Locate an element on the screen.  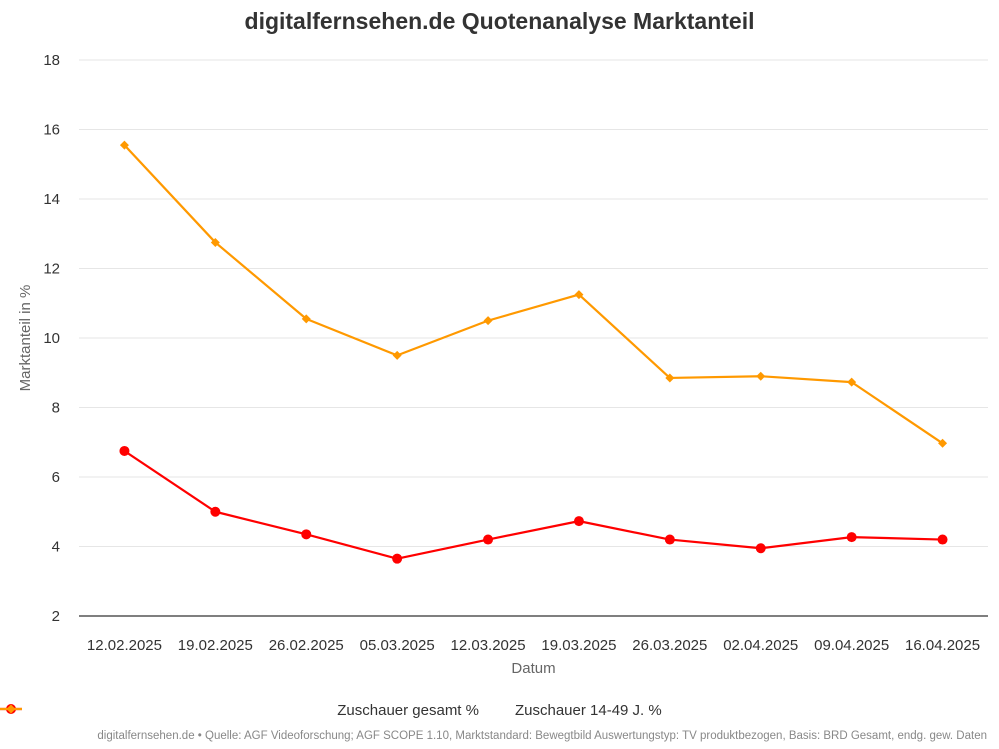
y-tick-label: 8 is located at coordinates (56, 408).